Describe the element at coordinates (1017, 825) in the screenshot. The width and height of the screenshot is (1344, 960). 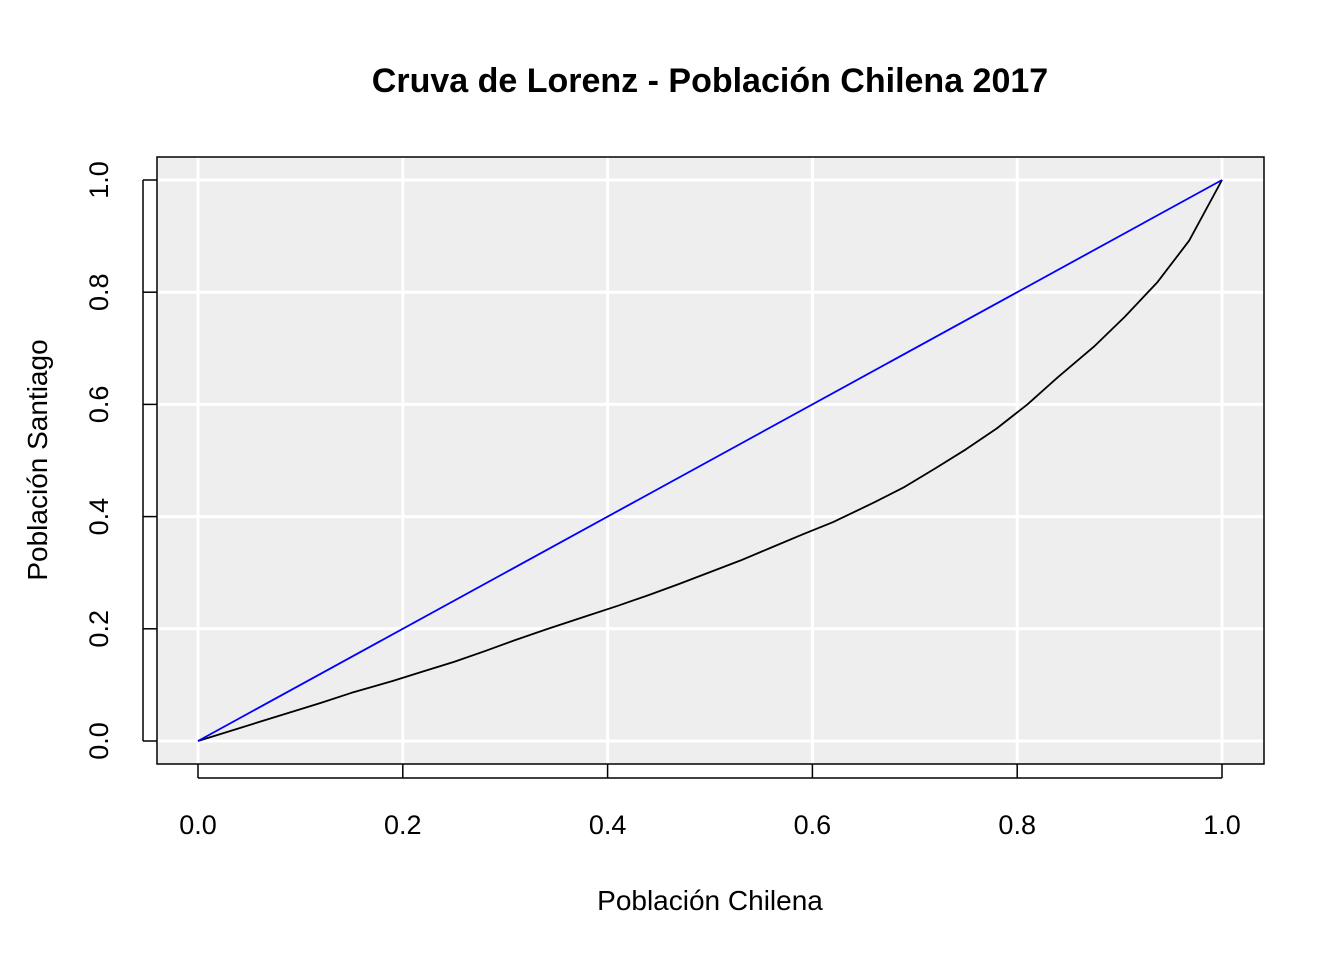
I see `x-tick-label: 0.8` at that location.